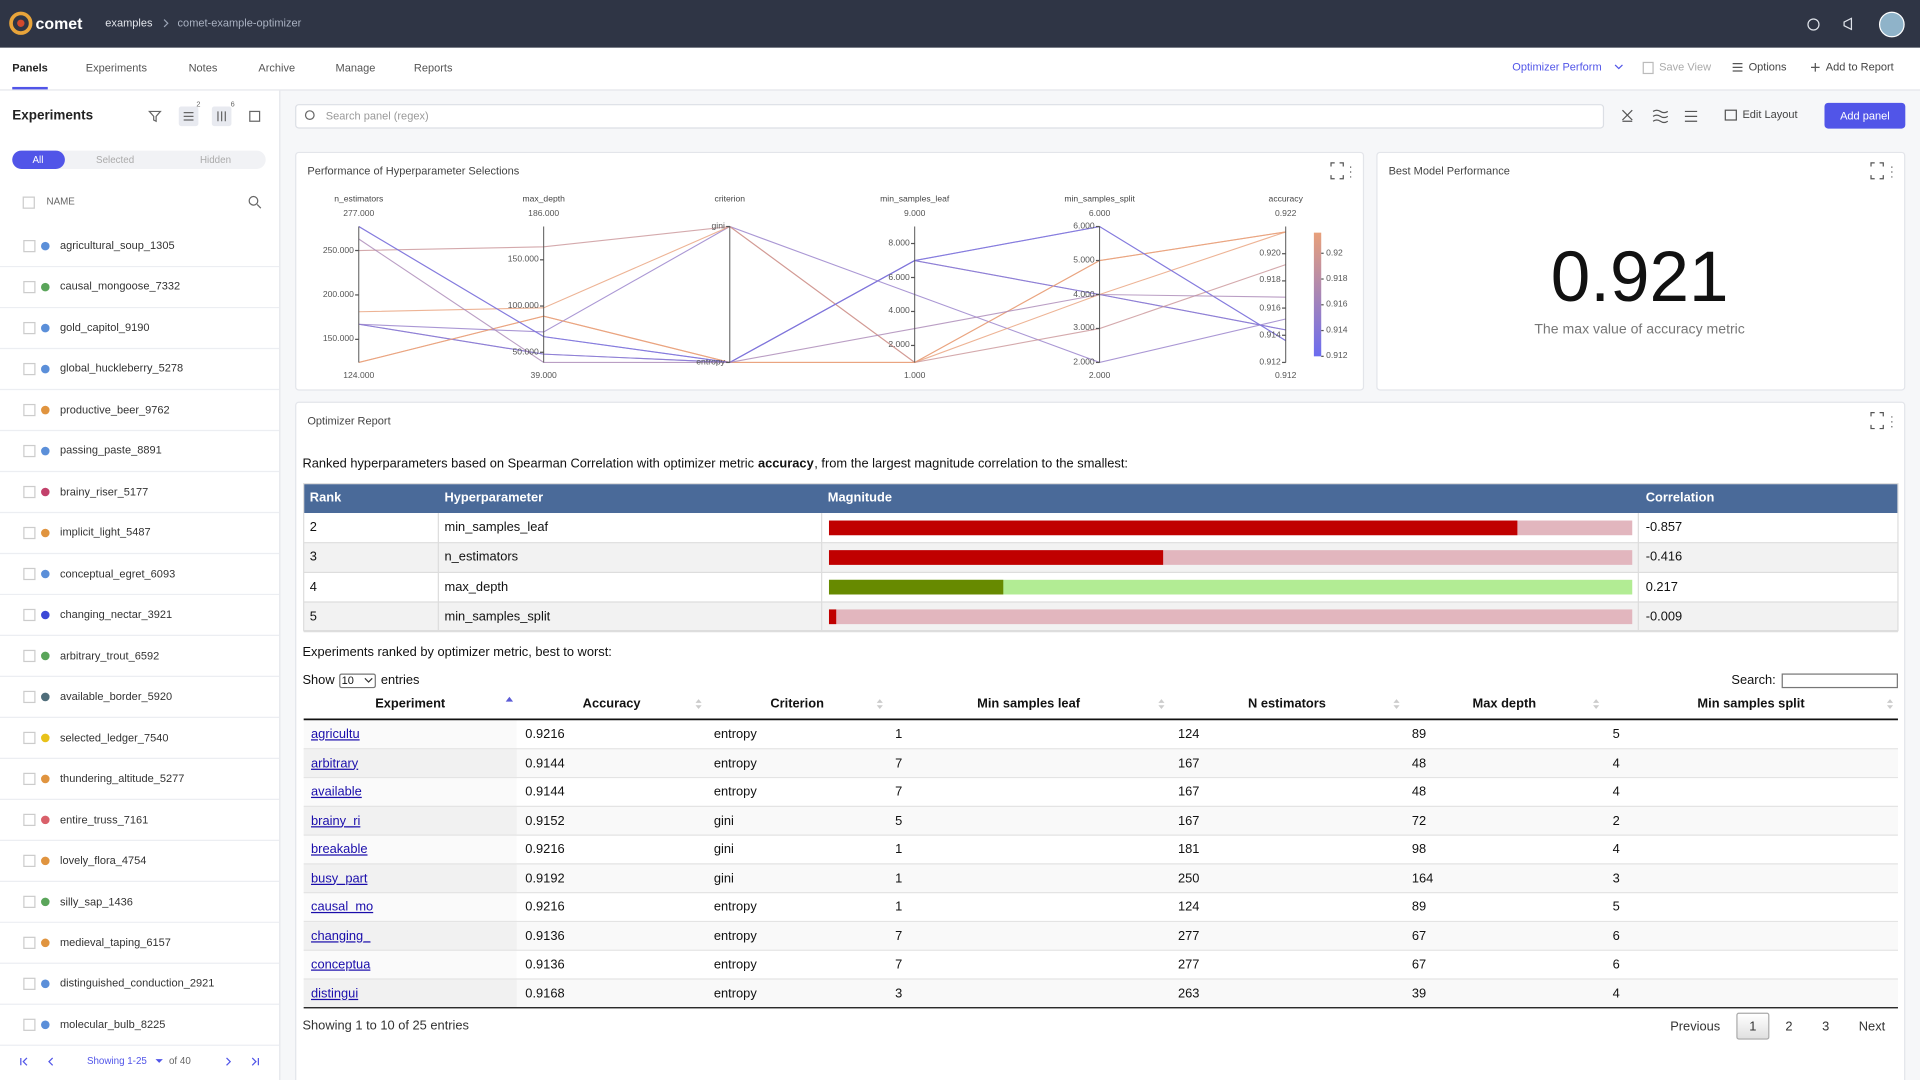 The width and height of the screenshot is (1920, 1080). Describe the element at coordinates (116, 68) in the screenshot. I see `tab: Experiments` at that location.